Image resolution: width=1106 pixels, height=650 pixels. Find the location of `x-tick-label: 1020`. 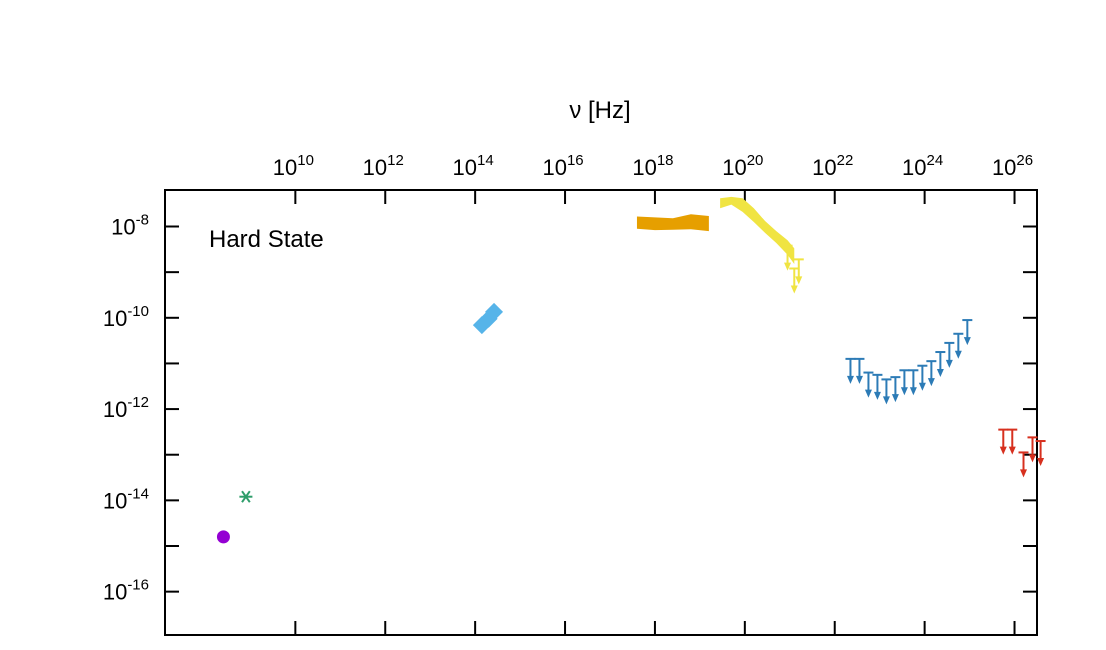

x-tick-label: 1020 is located at coordinates (742, 166).